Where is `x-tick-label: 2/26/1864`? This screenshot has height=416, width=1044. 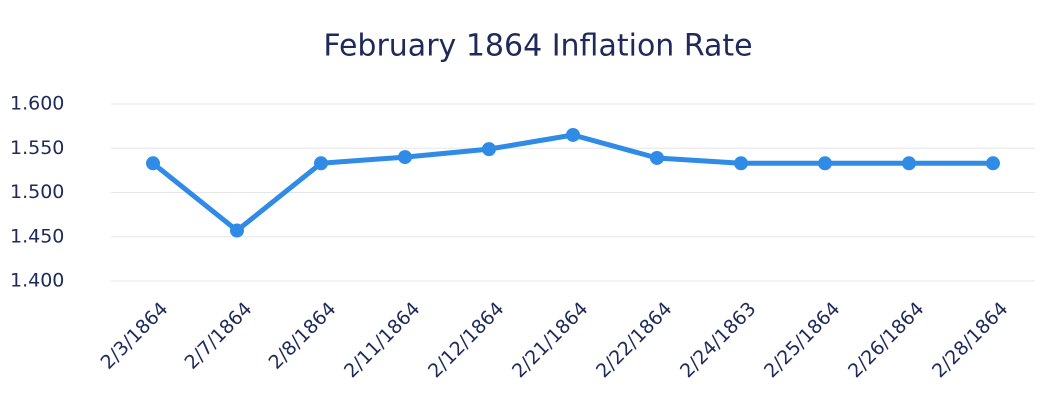
x-tick-label: 2/26/1864 is located at coordinates (886, 340).